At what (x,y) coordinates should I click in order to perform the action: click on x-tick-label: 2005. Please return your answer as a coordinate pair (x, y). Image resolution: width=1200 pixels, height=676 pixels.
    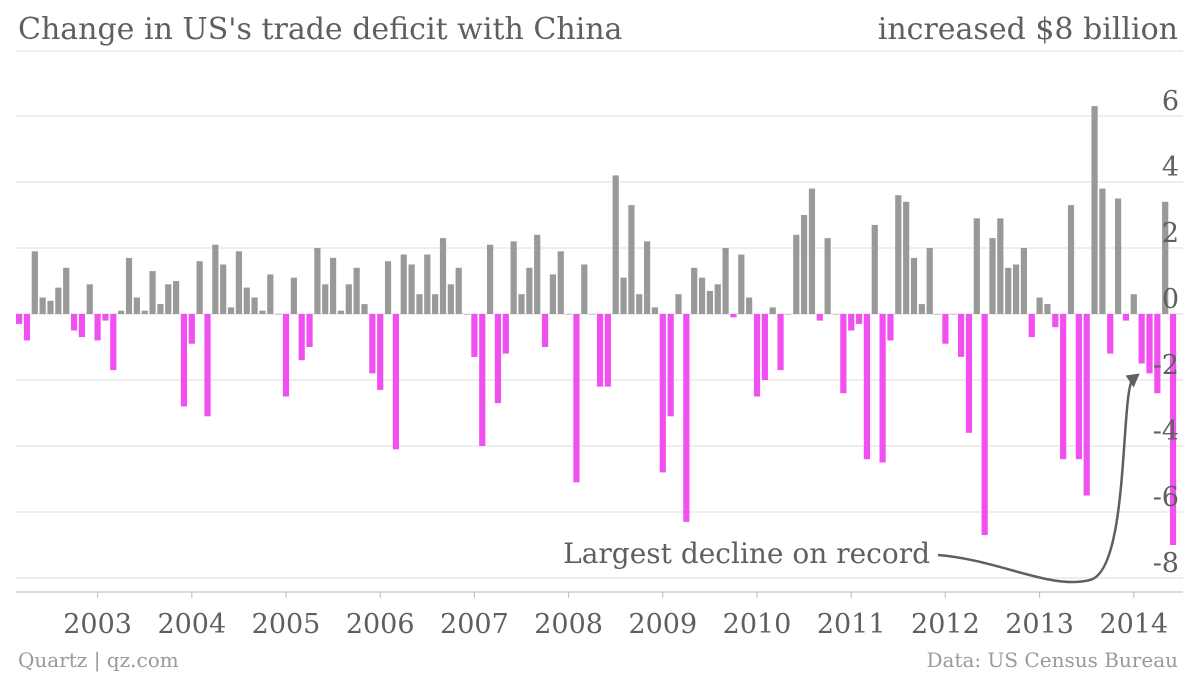
    Looking at the image, I should click on (286, 624).